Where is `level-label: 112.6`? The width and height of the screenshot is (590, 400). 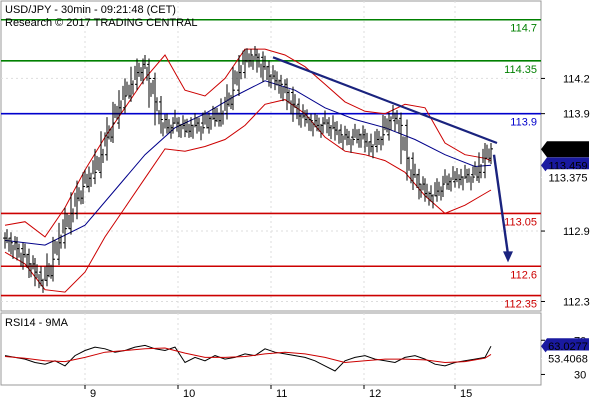
level-label: 112.6 is located at coordinates (523, 275).